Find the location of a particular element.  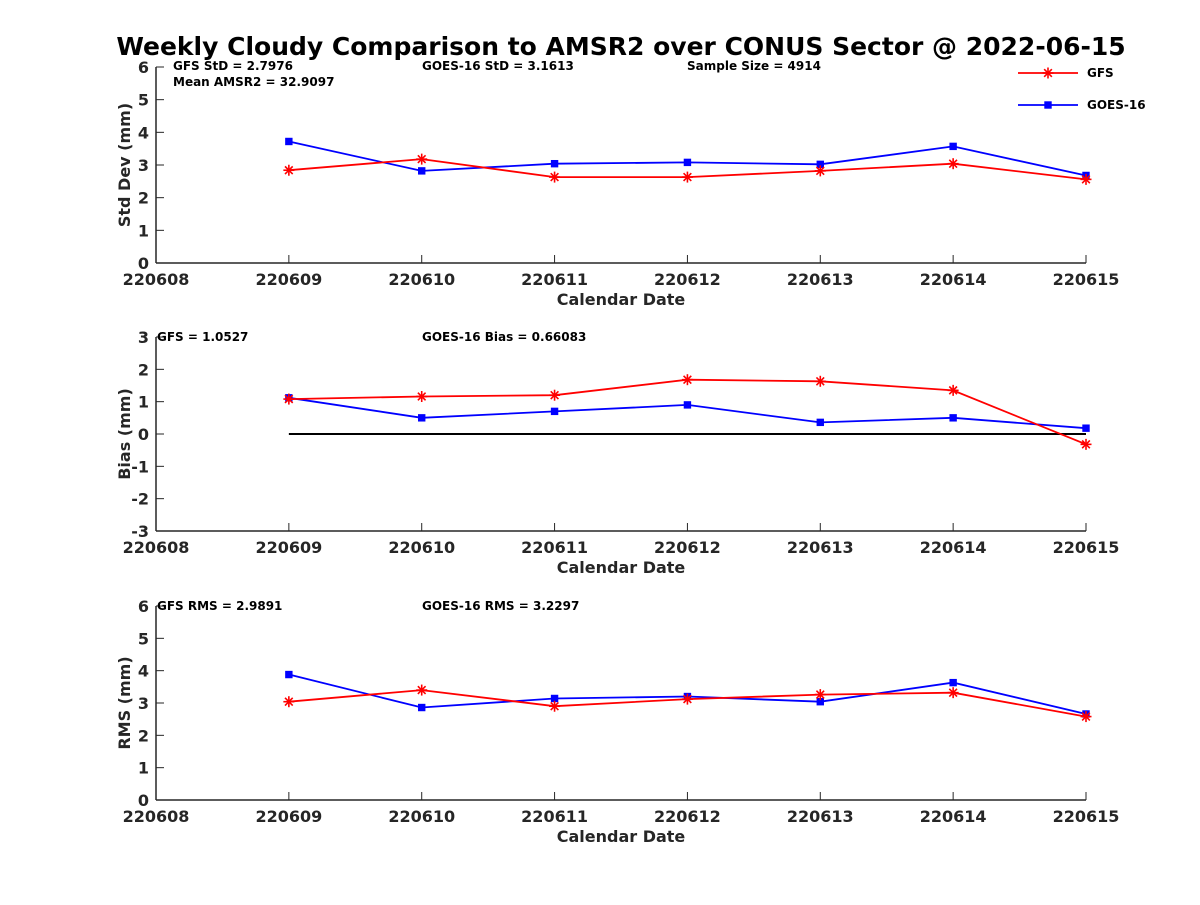

y-tick-label: 2 is located at coordinates (143, 369).